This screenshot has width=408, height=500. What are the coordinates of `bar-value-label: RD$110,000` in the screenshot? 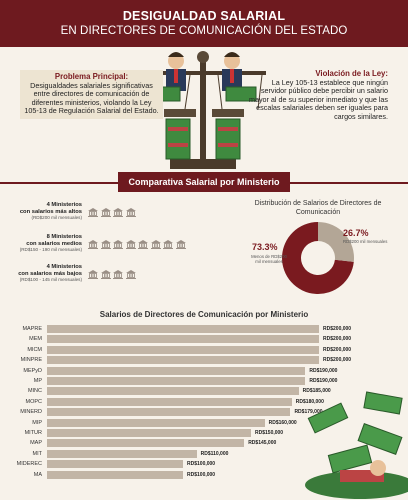 It's located at (214, 453).